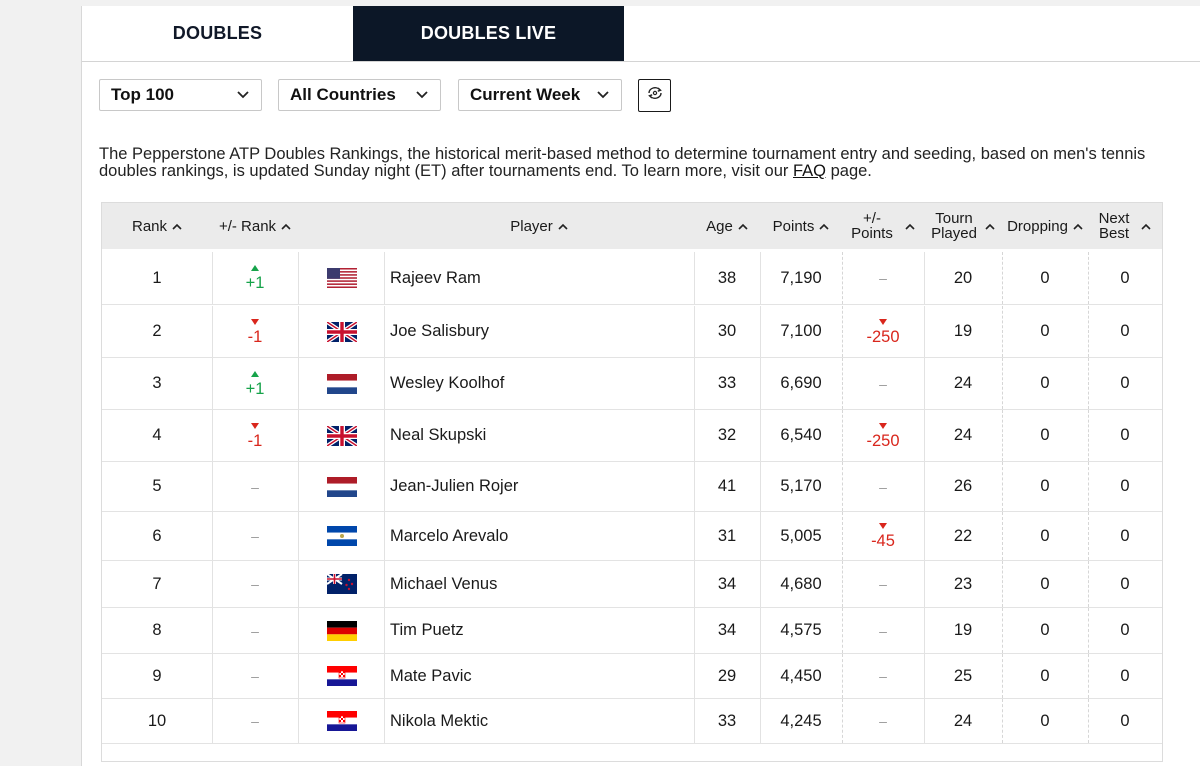  What do you see at coordinates (440, 331) in the screenshot?
I see `player-name: Joe Salisbury` at bounding box center [440, 331].